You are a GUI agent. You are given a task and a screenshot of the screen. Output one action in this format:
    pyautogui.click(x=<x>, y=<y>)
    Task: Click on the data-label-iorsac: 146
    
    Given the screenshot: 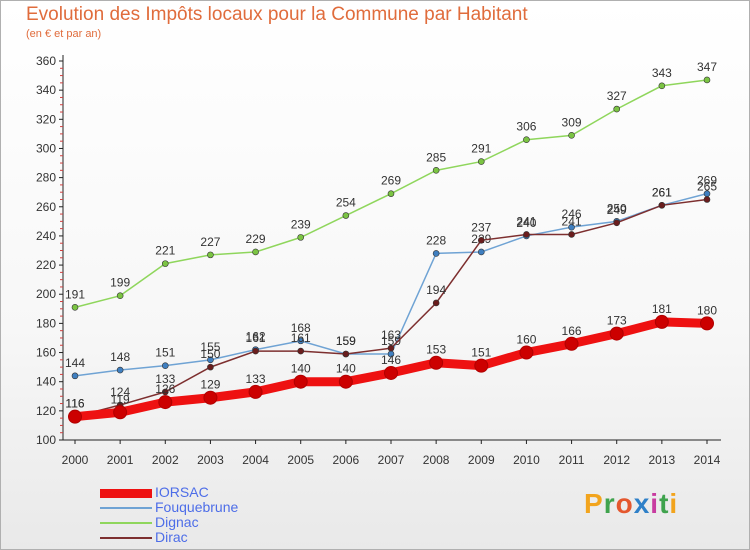 What is the action you would take?
    pyautogui.click(x=391, y=360)
    